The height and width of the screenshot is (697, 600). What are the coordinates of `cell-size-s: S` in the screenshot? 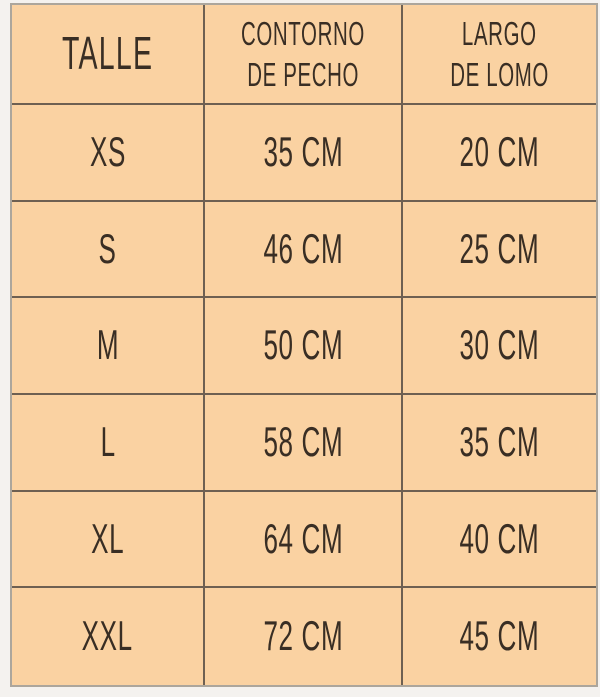 It's located at (109, 250).